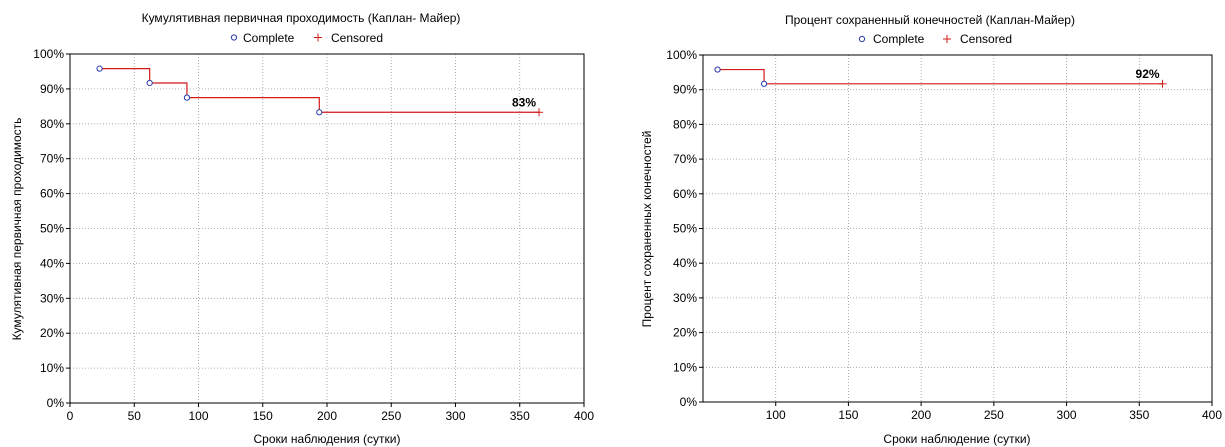  I want to click on y-axis-label: Процент сохраненных конечностей, so click(647, 229).